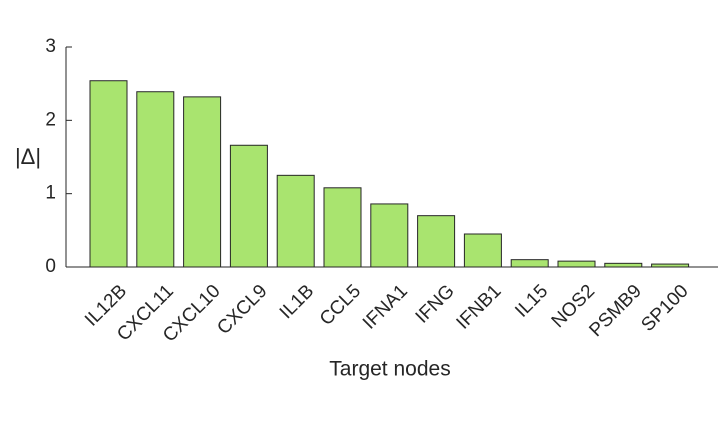  Describe the element at coordinates (389, 369) in the screenshot. I see `x-axis-label: Target nodes` at that location.